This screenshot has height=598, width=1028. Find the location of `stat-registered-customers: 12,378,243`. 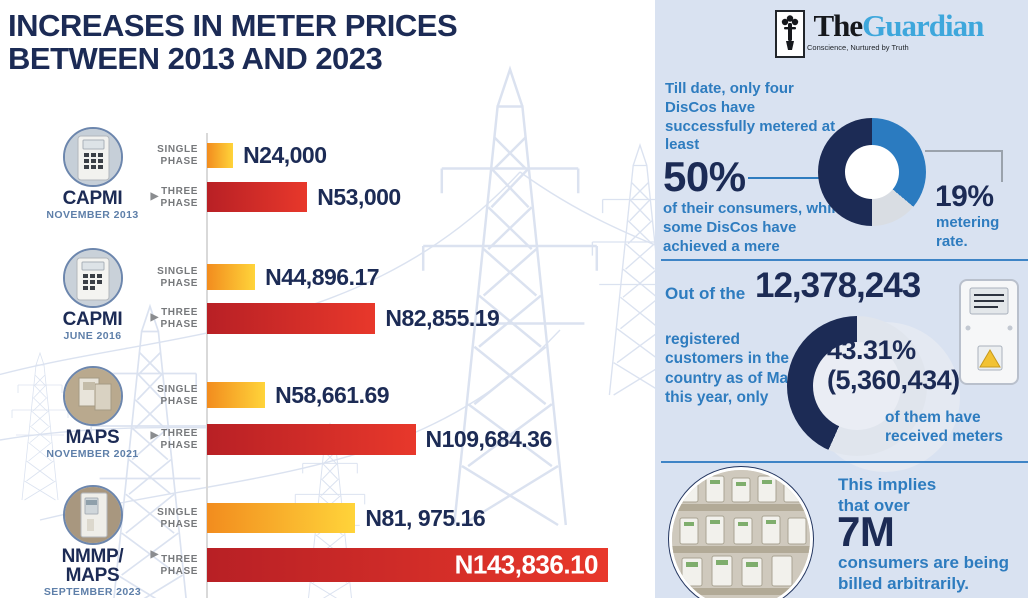

stat-registered-customers: 12,378,243 is located at coordinates (838, 285).